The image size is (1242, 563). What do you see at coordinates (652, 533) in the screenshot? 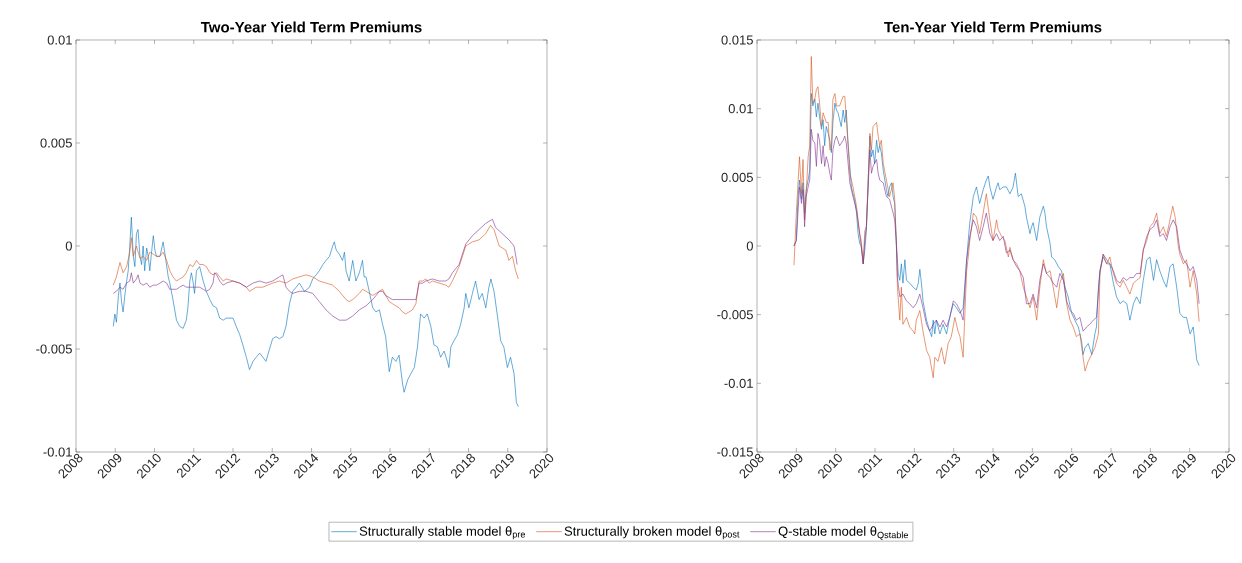
I see `legend-label: Structurally broken model θ$_{post}$` at bounding box center [652, 533].